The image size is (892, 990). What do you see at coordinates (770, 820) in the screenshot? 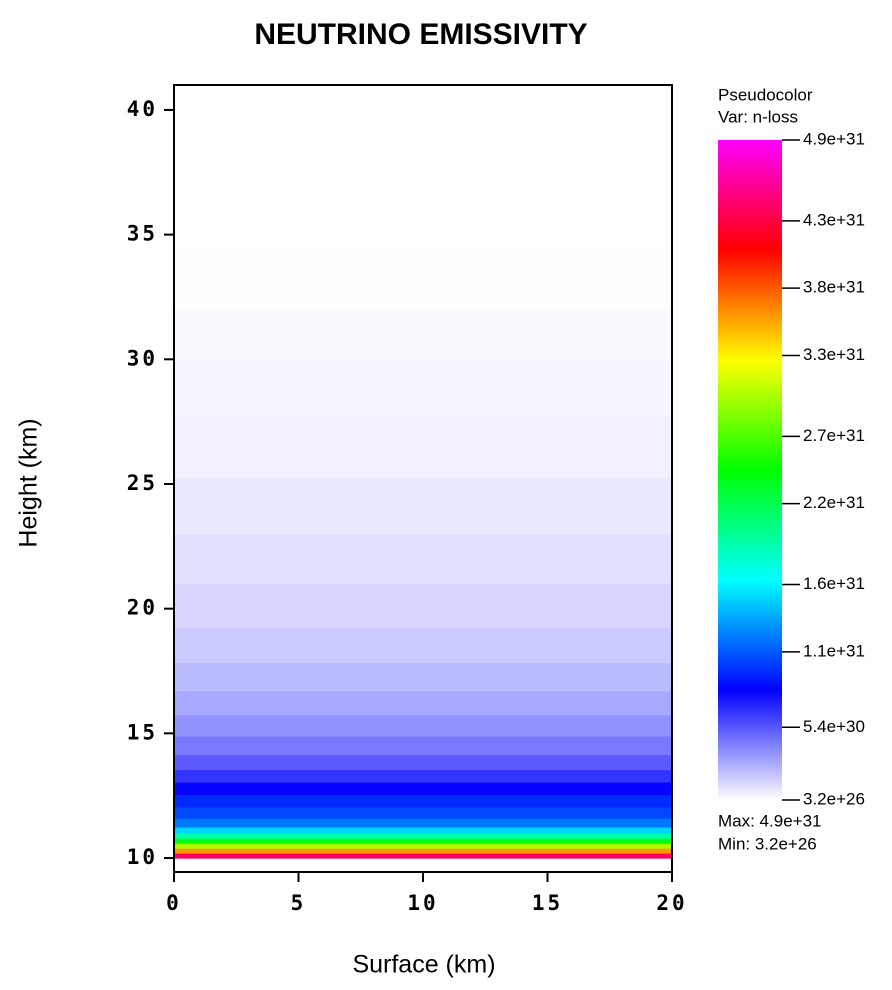
I see `legend-max: Max: 4.9e+31` at bounding box center [770, 820].